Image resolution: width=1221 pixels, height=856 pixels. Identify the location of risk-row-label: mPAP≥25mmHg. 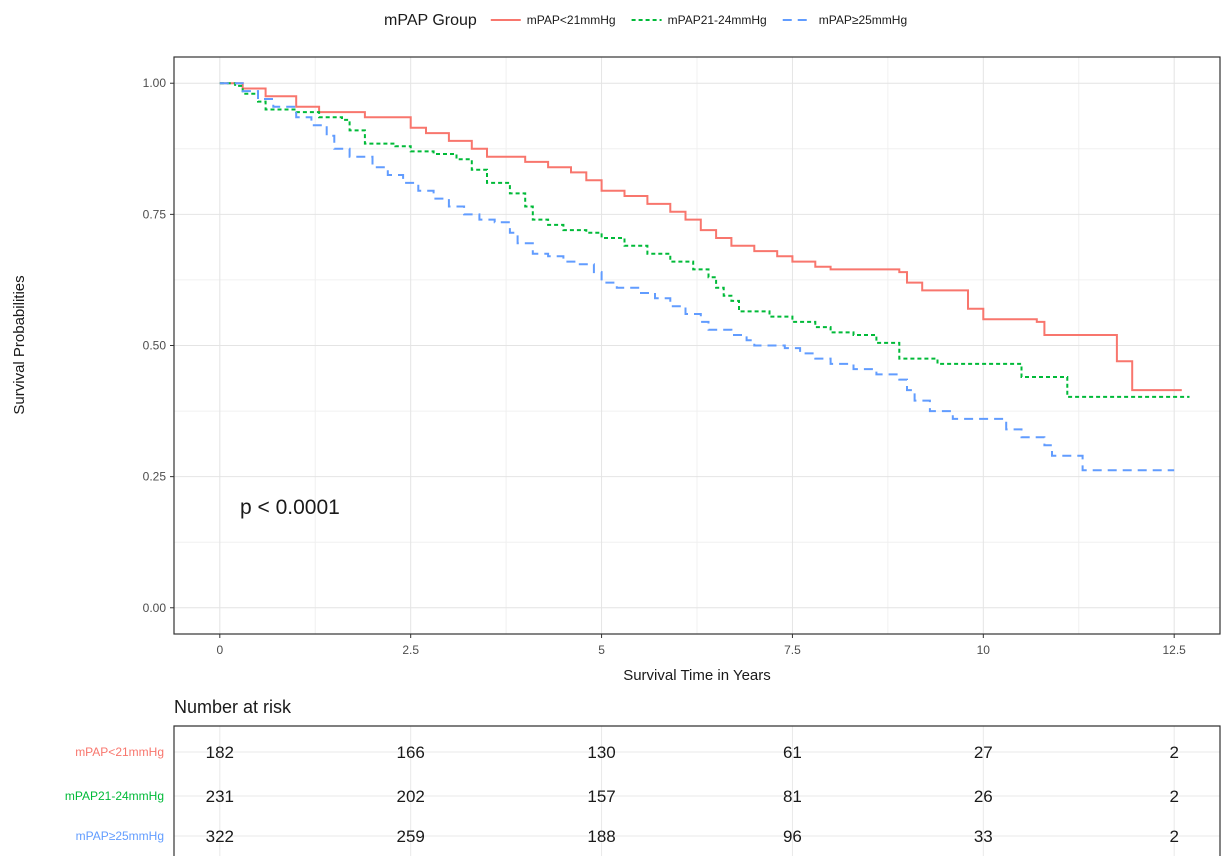
(120, 836).